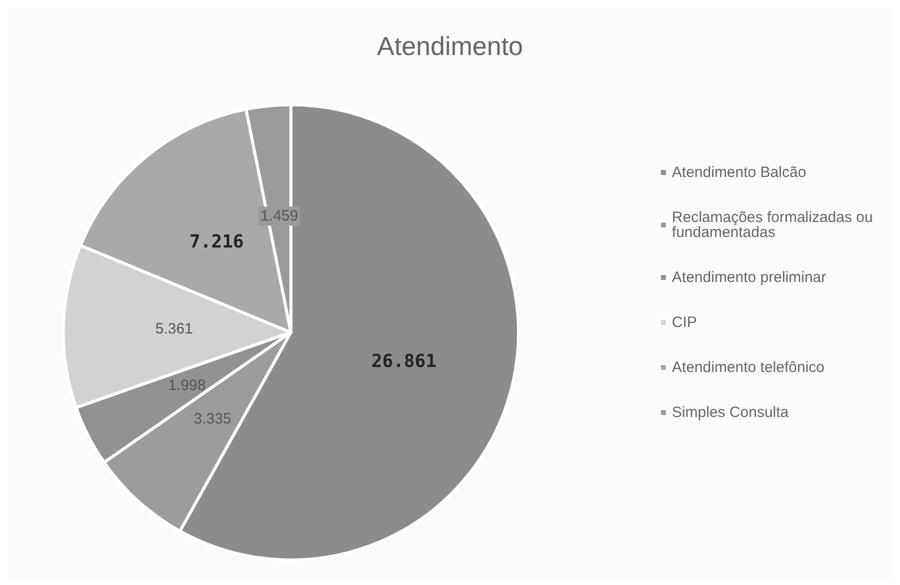 This screenshot has width=900, height=585. What do you see at coordinates (450, 46) in the screenshot?
I see `chart-title: Atendimento` at bounding box center [450, 46].